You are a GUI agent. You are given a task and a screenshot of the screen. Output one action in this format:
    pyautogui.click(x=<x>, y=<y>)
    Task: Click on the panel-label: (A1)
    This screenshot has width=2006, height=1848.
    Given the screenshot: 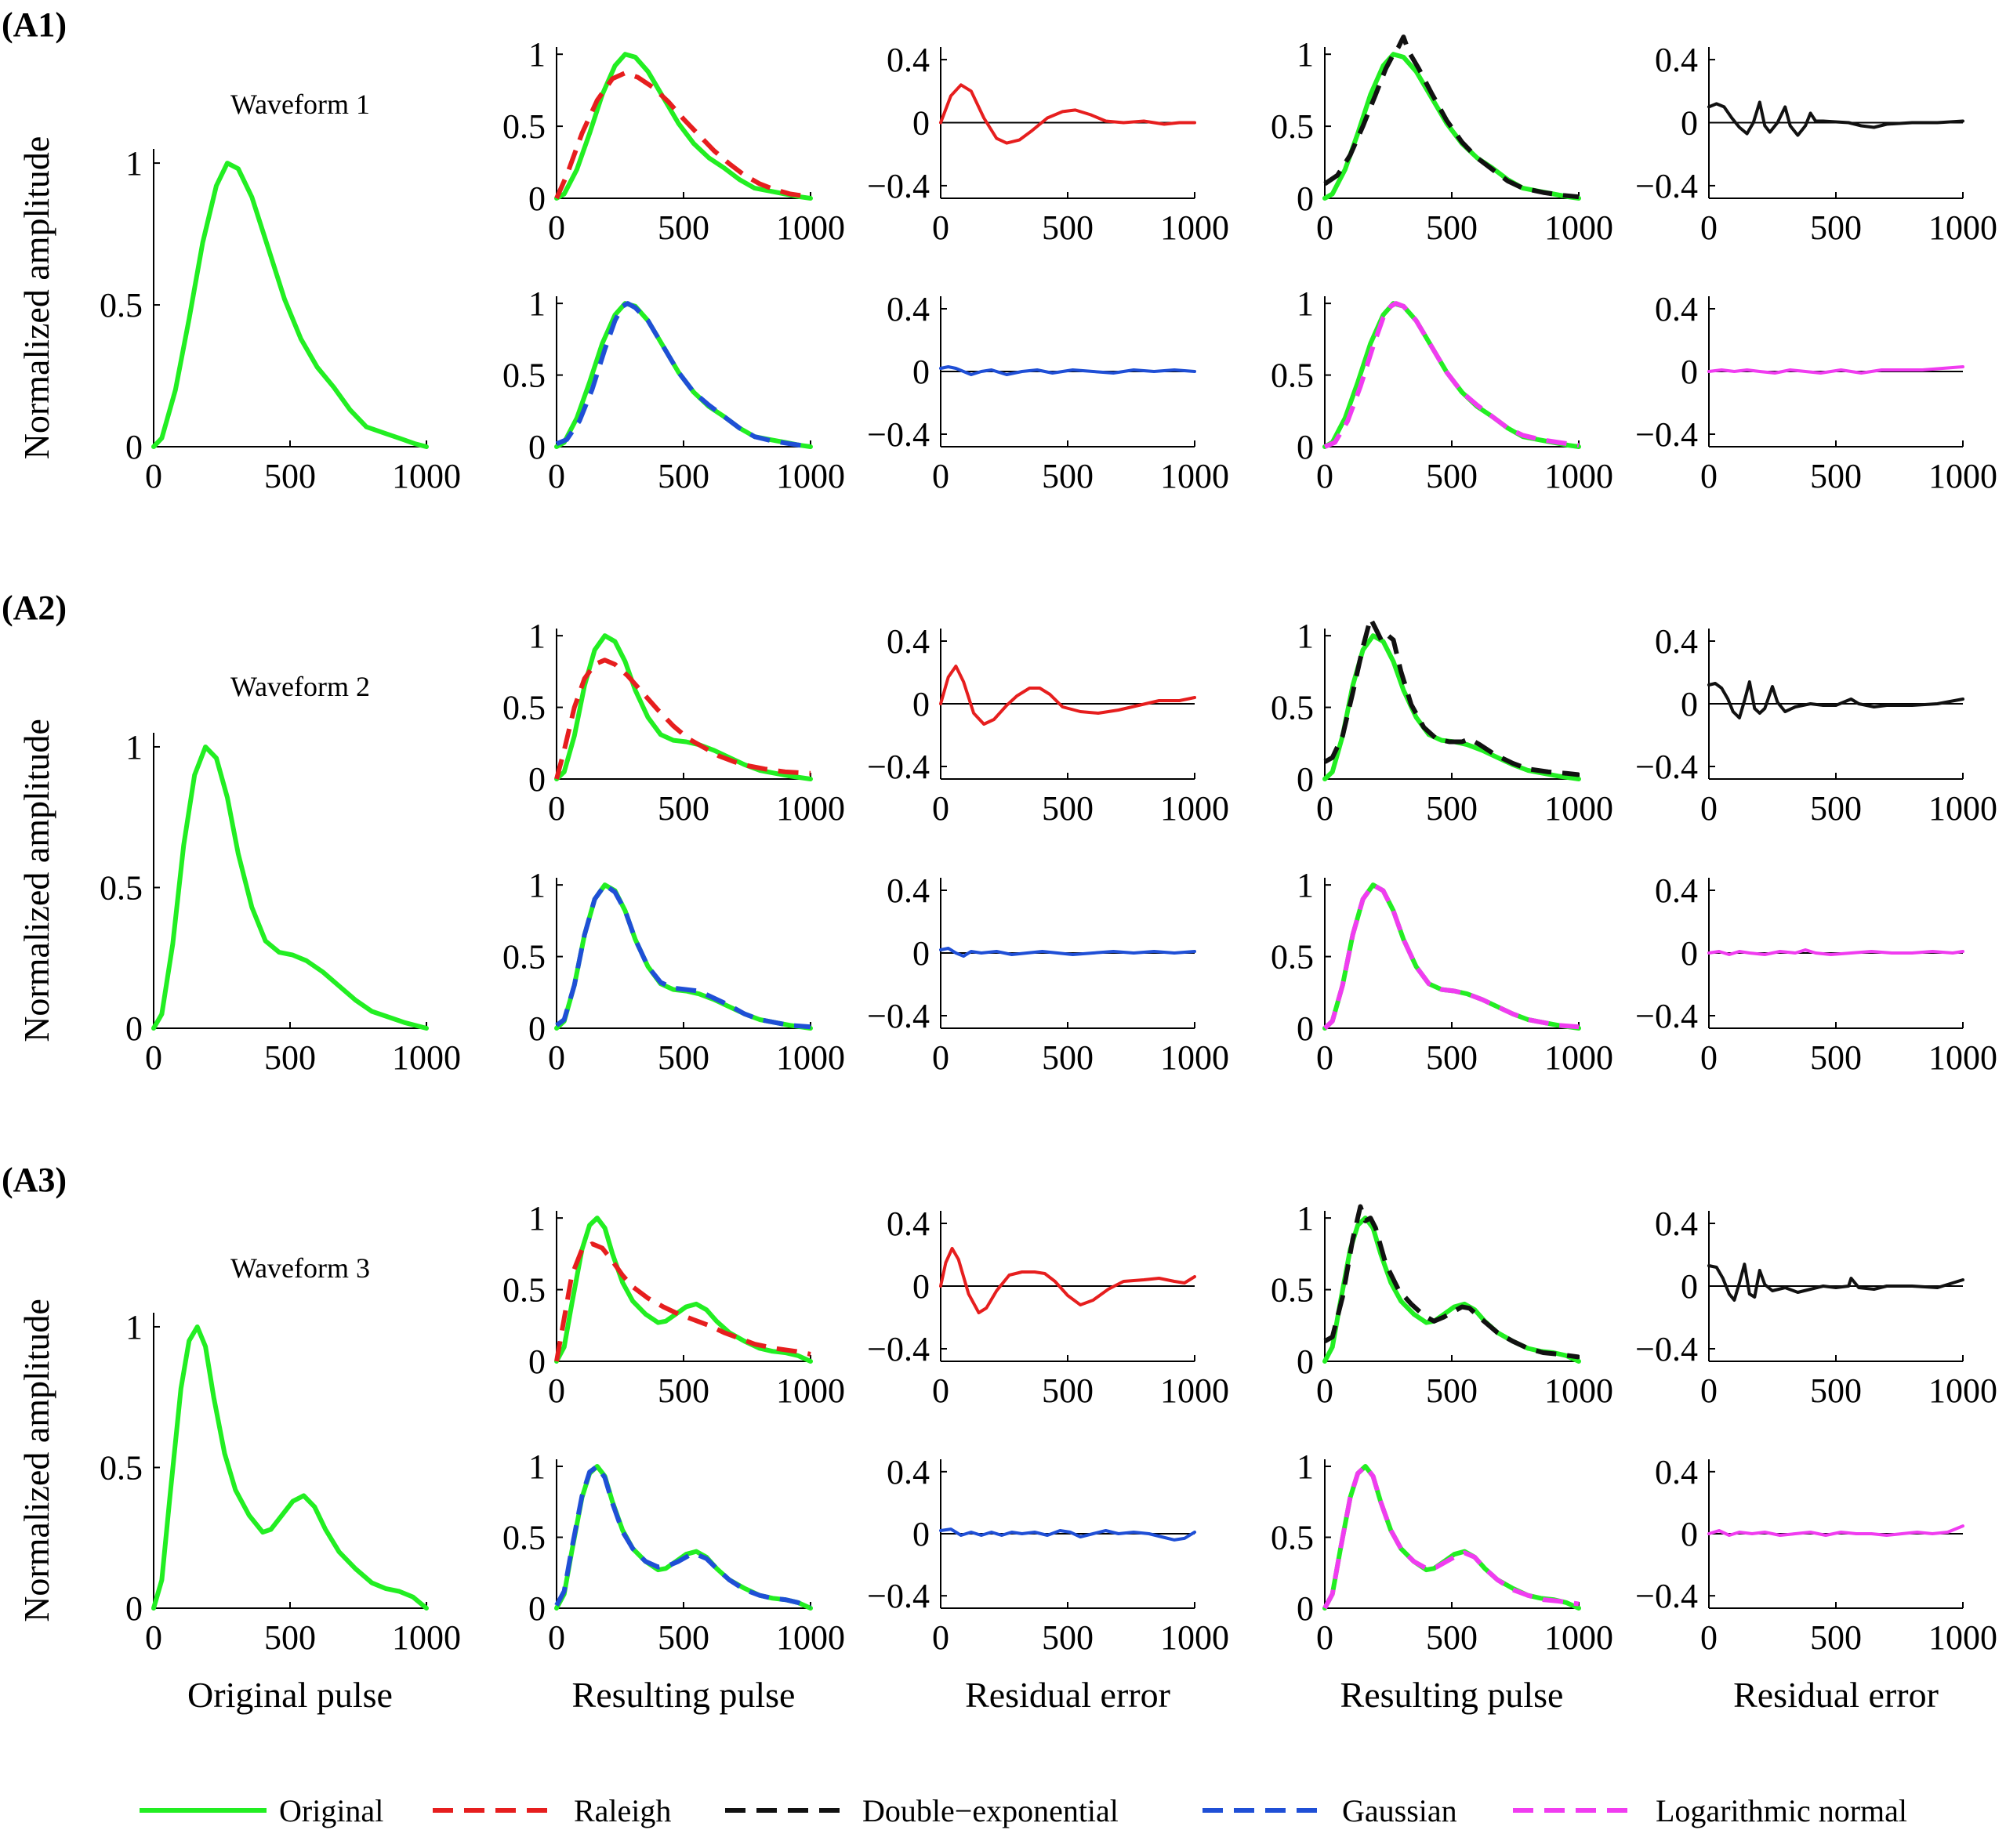 What is the action you would take?
    pyautogui.click(x=34, y=24)
    